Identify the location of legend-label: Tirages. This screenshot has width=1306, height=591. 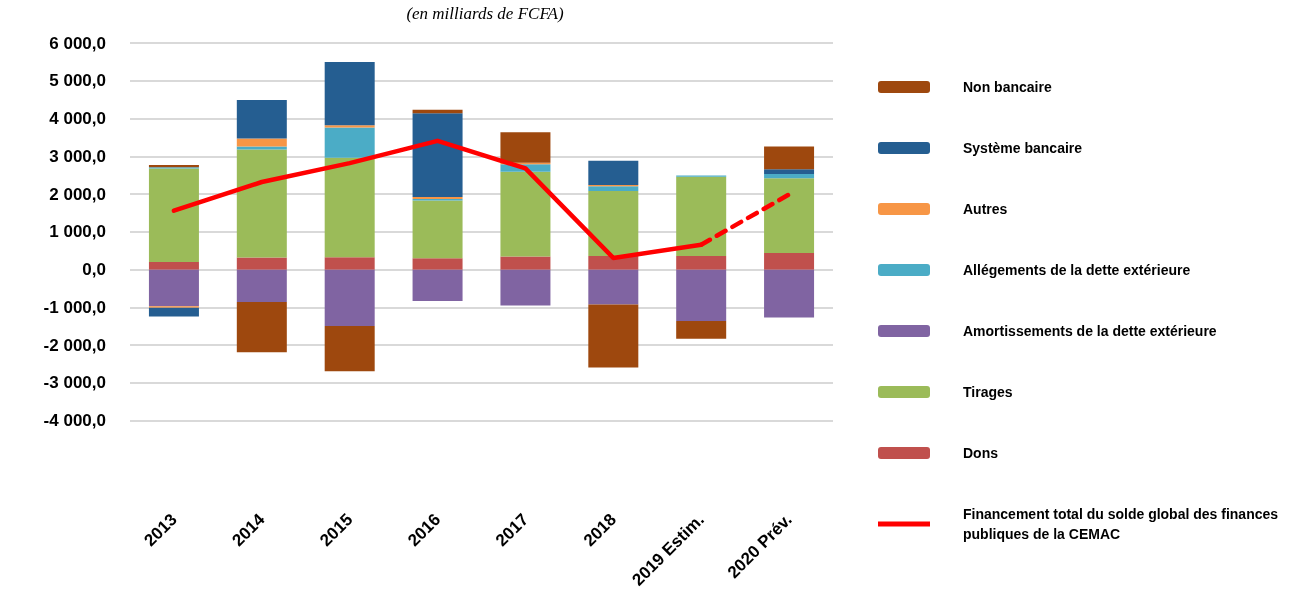
(988, 392).